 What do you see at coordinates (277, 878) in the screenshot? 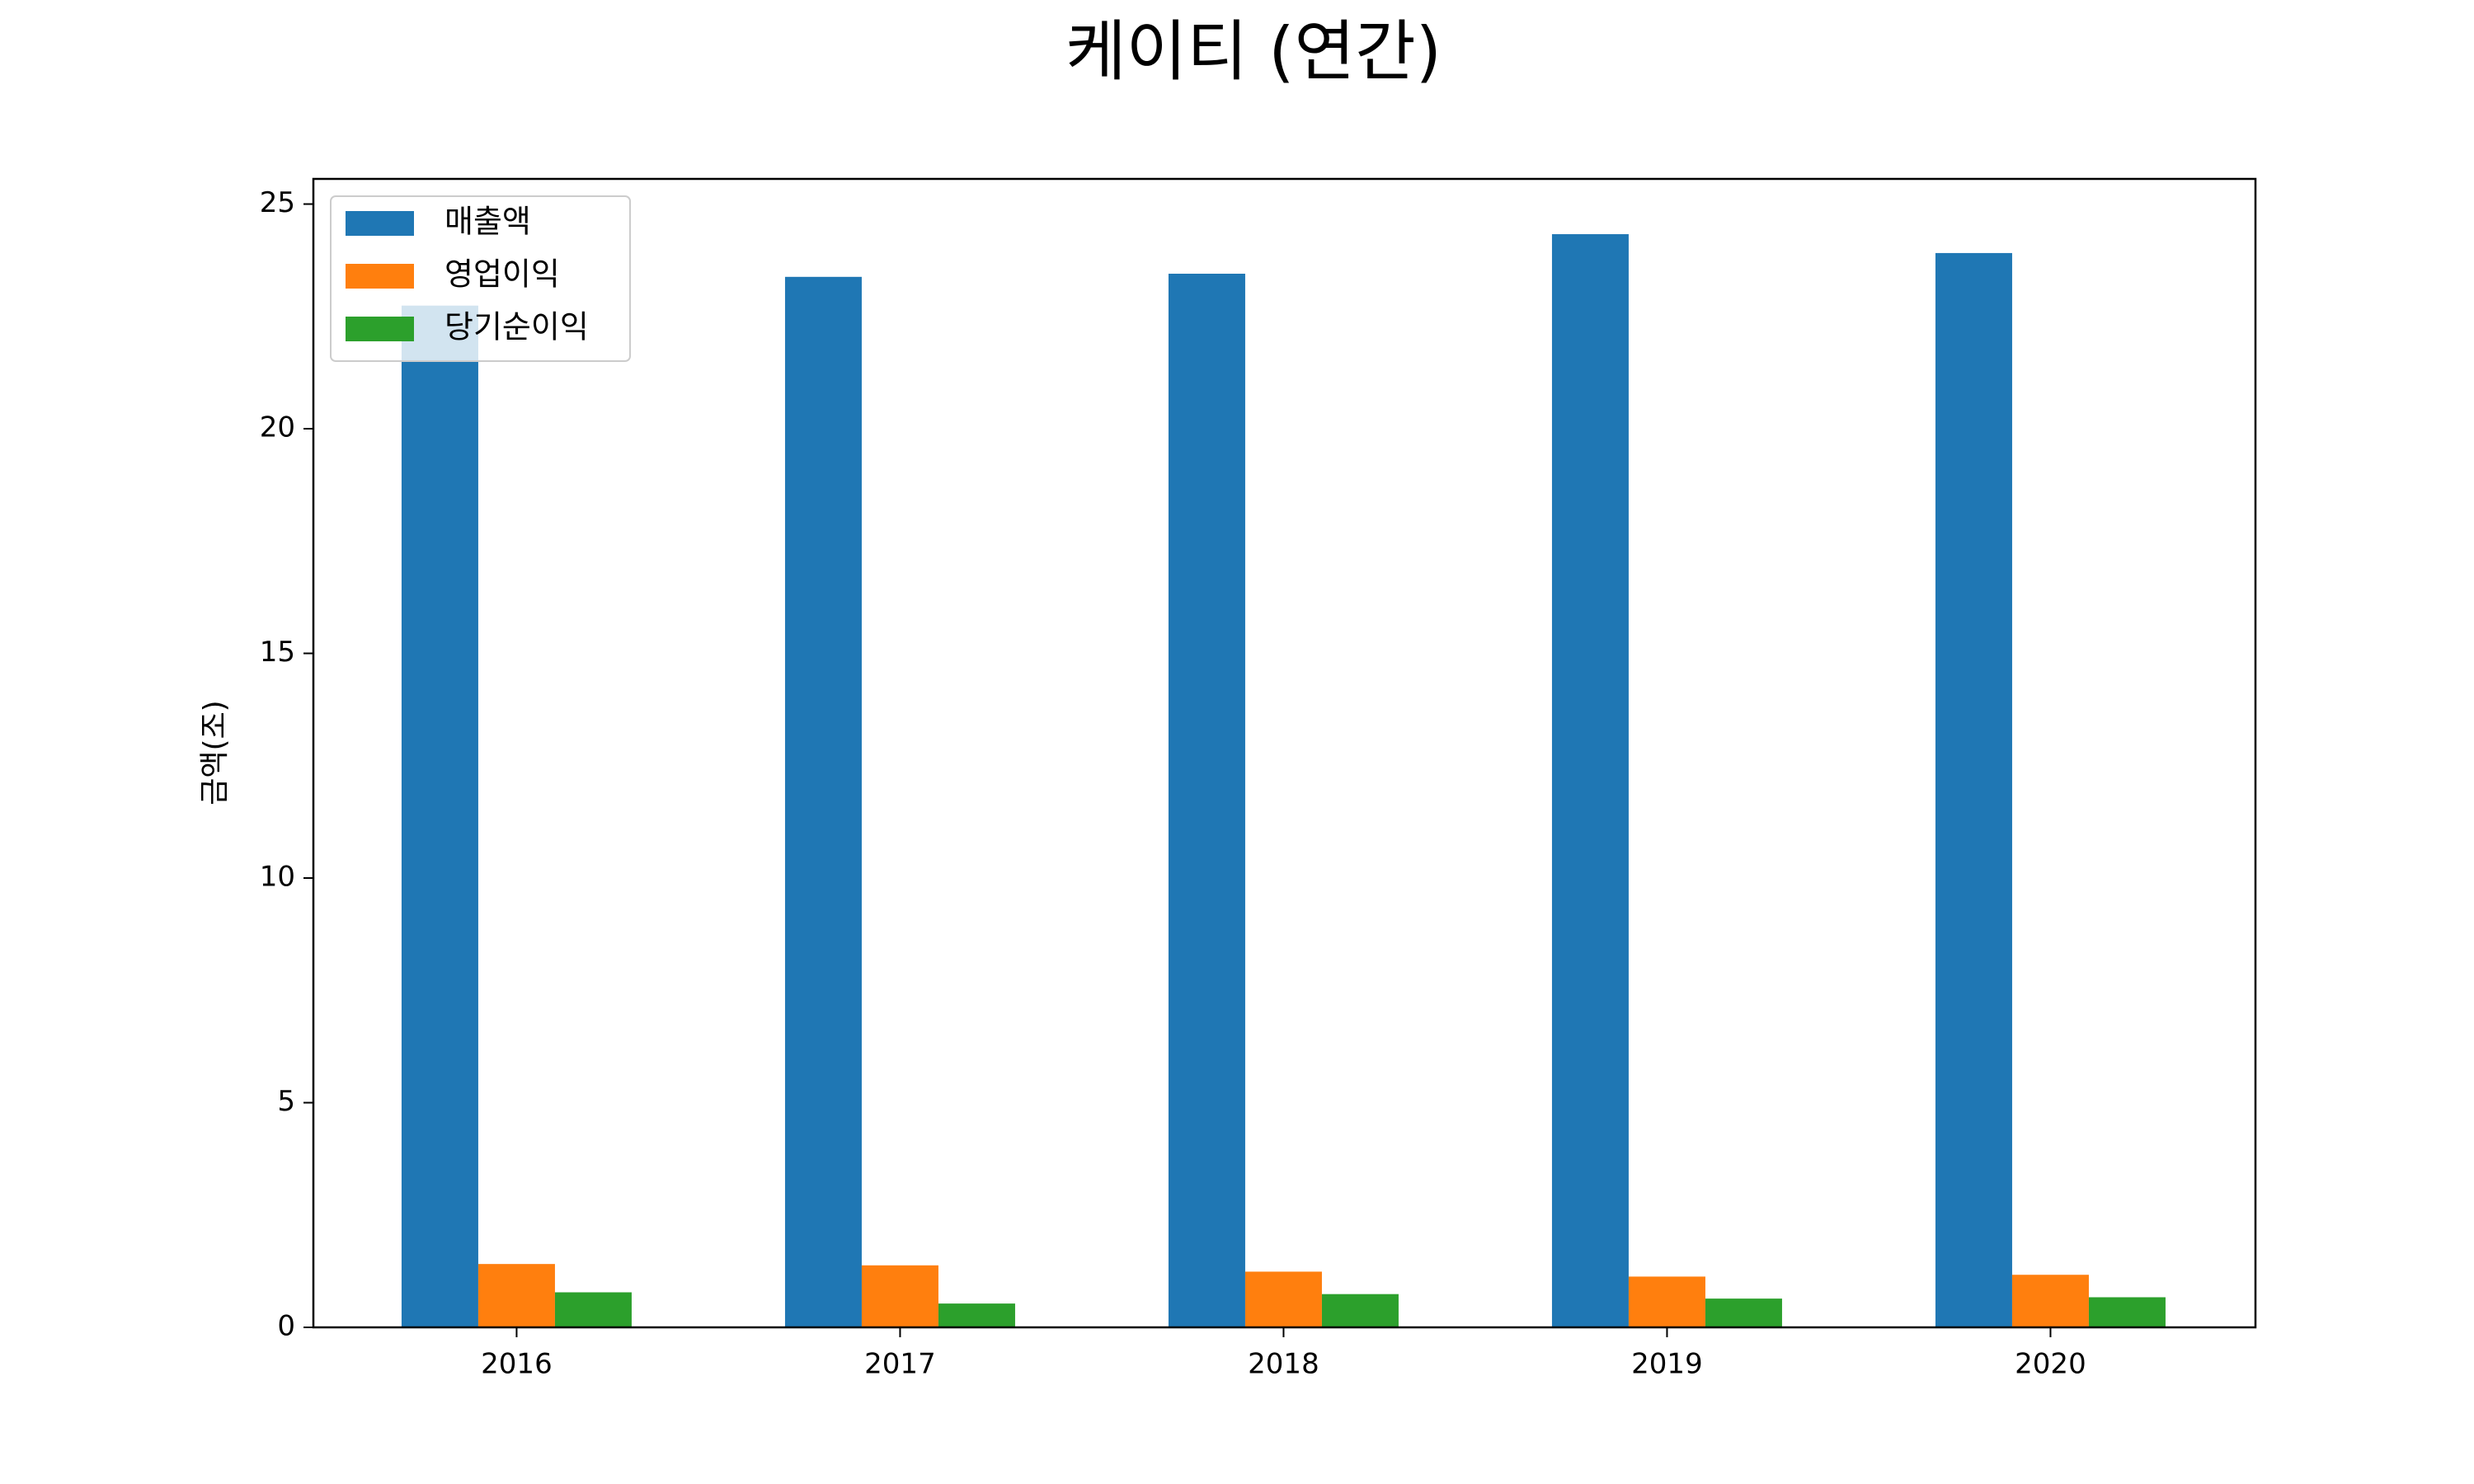
I see `y-tick-label: 10` at bounding box center [277, 878].